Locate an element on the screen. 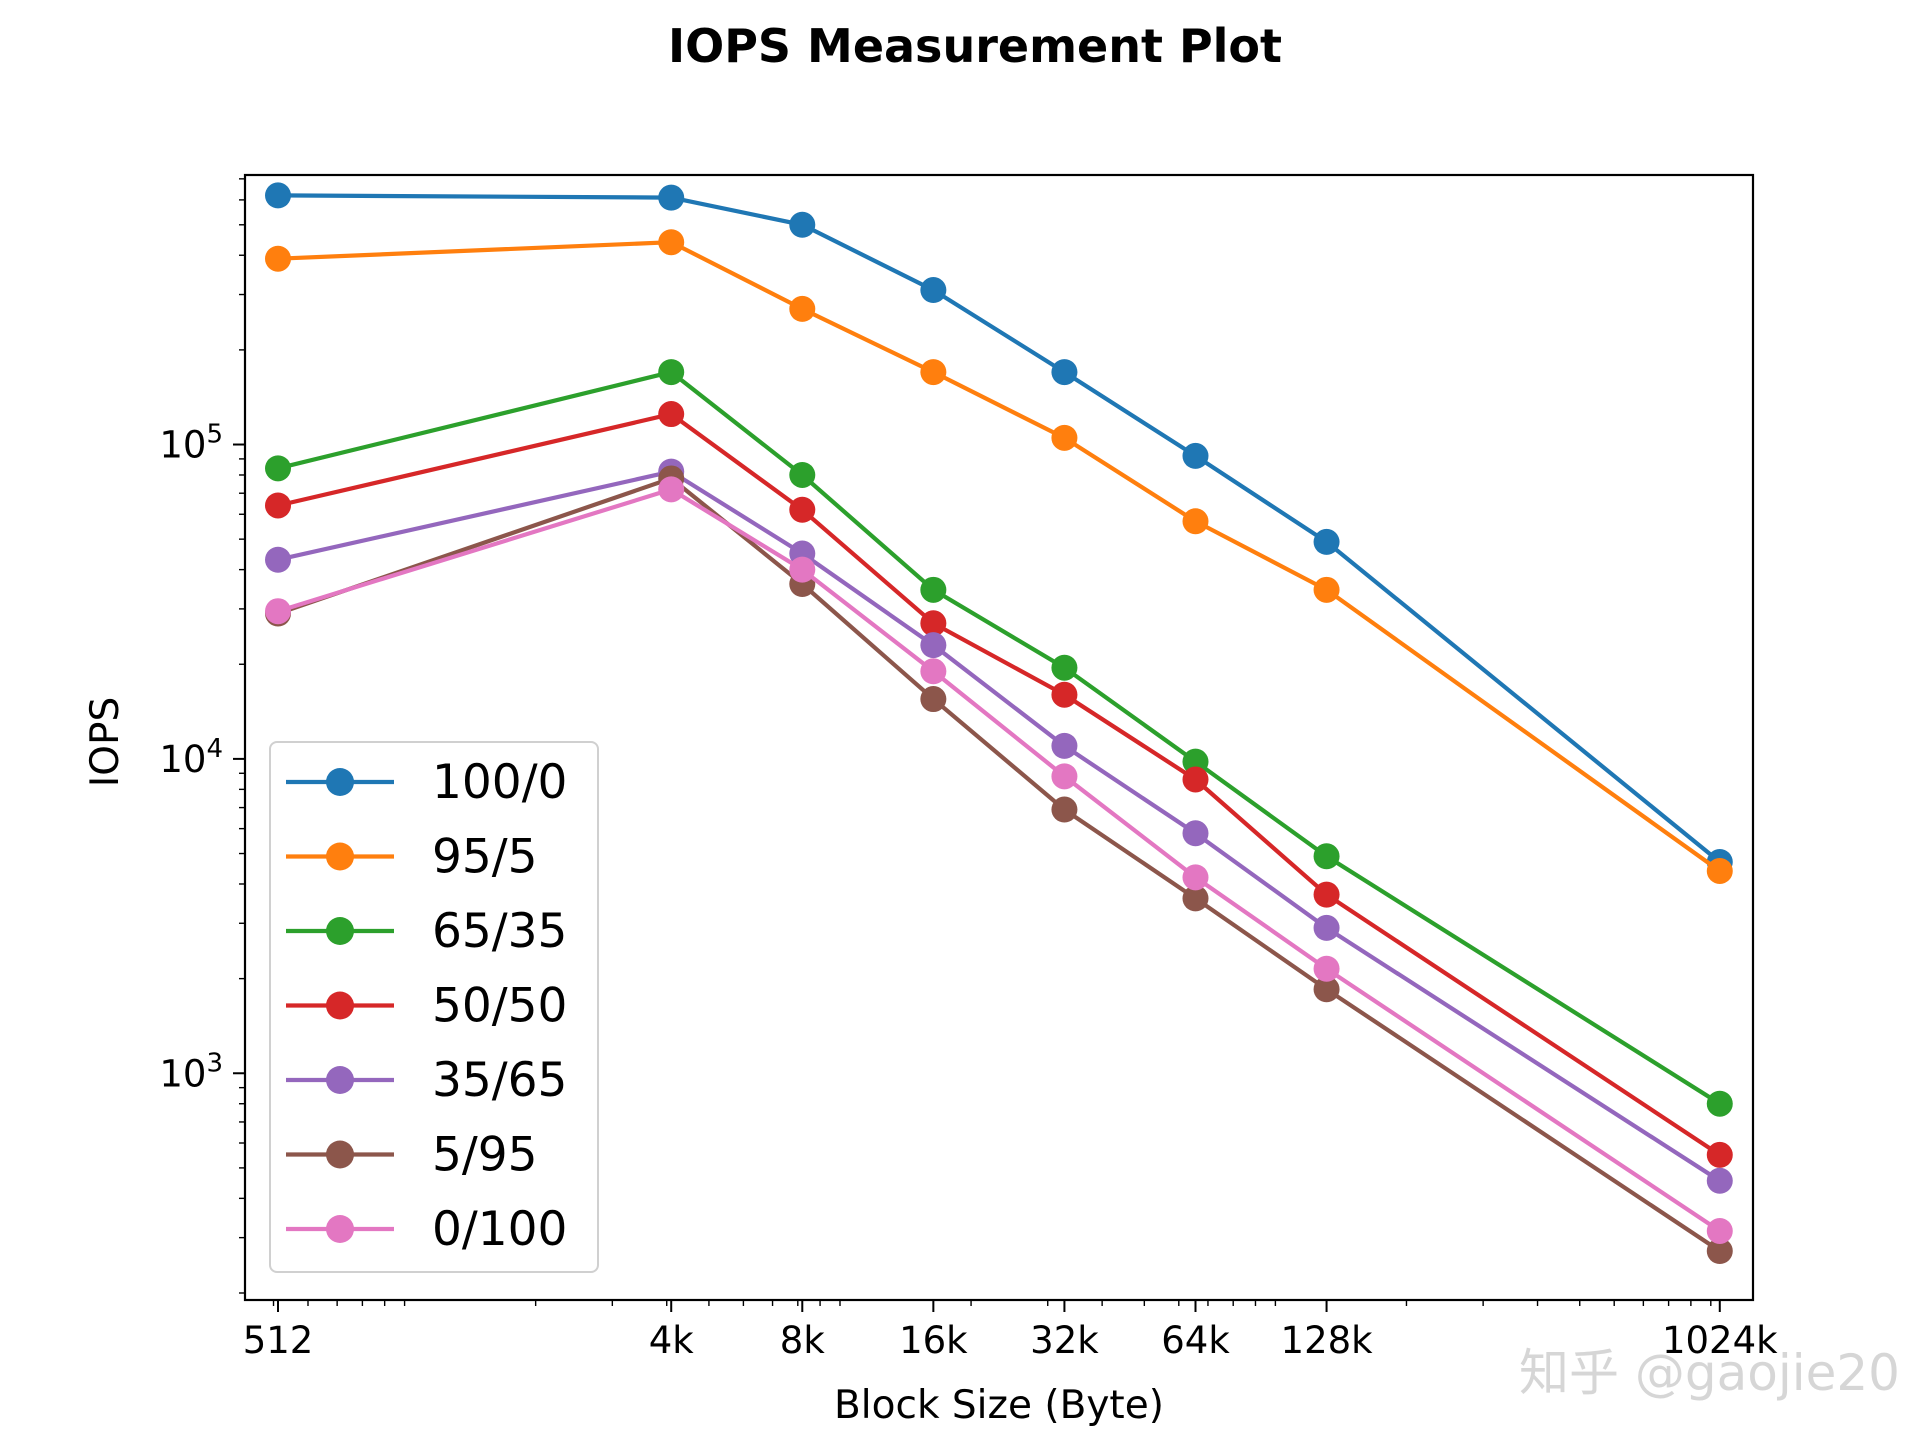  y-axis-label: IOPS is located at coordinates (105, 742).